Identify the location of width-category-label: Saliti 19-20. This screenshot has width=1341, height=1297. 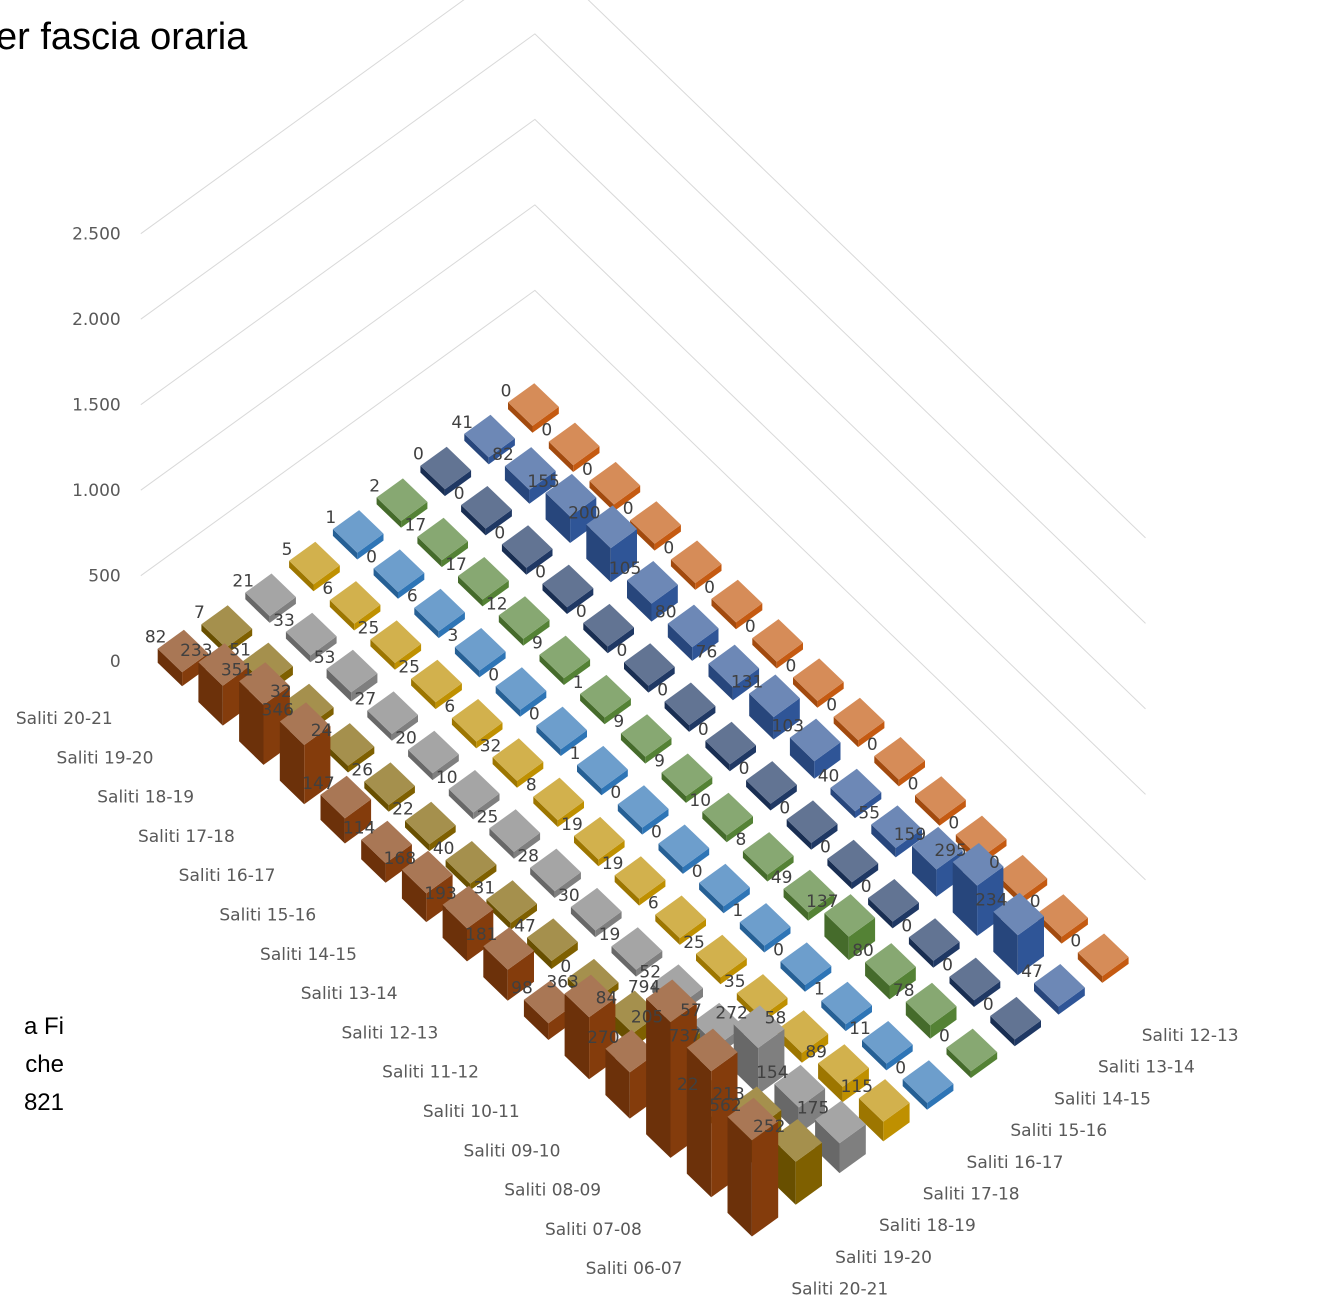
(883, 1258).